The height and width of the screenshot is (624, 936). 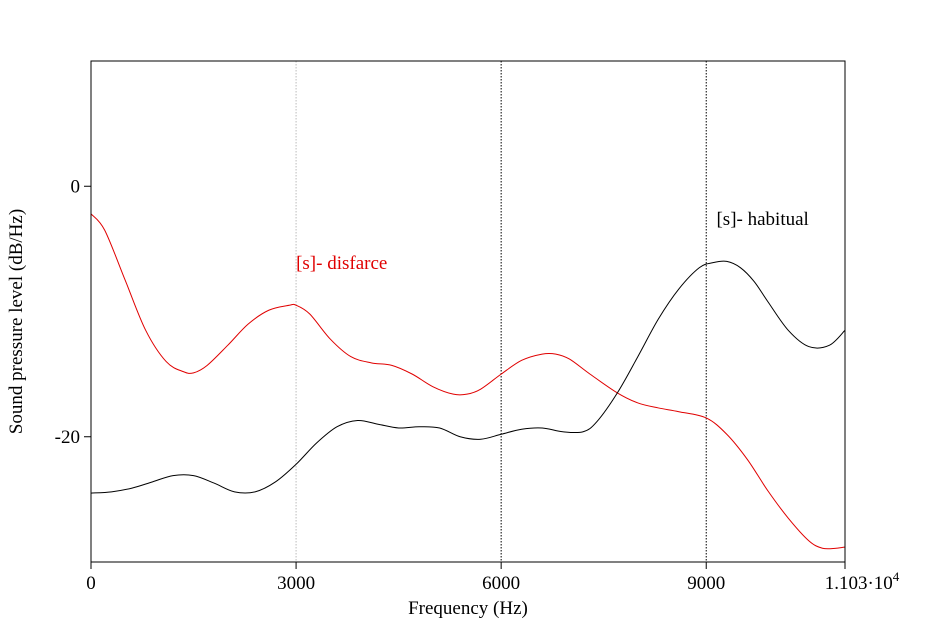 I want to click on x-tick-label: 6000, so click(x=501, y=583).